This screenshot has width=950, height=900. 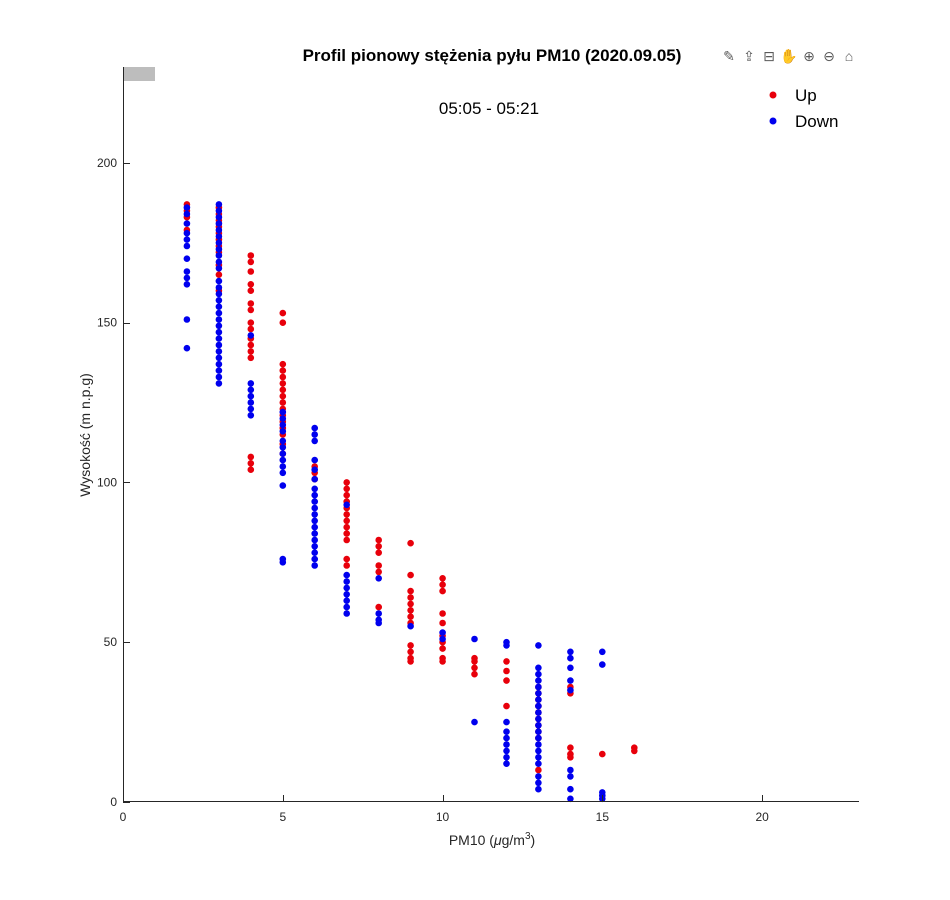 I want to click on x-tick-label: 20, so click(x=762, y=817).